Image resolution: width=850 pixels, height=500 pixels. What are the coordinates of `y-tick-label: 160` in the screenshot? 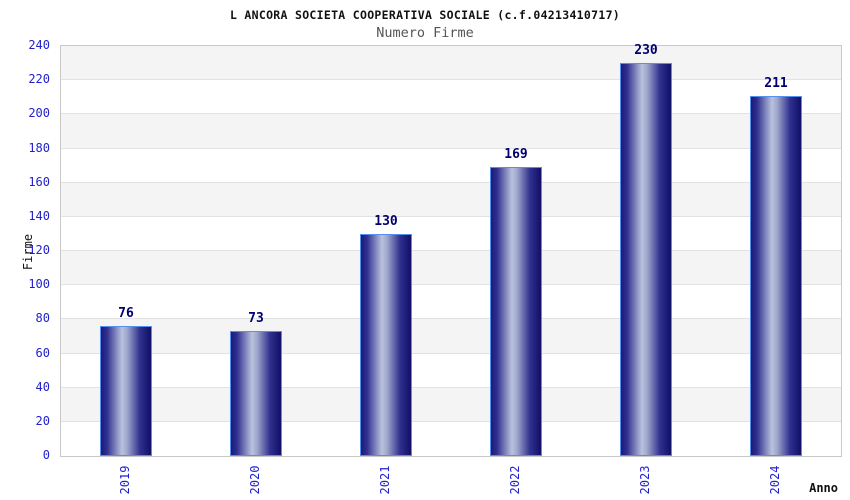 It's located at (39, 181).